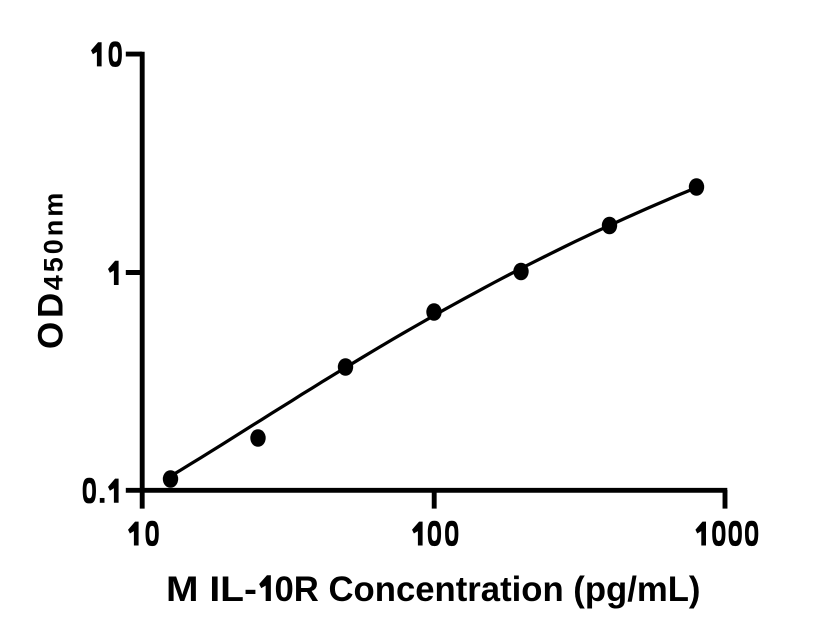 The width and height of the screenshot is (816, 640). What do you see at coordinates (211, 589) in the screenshot?
I see `svg-text: M IL-` at bounding box center [211, 589].